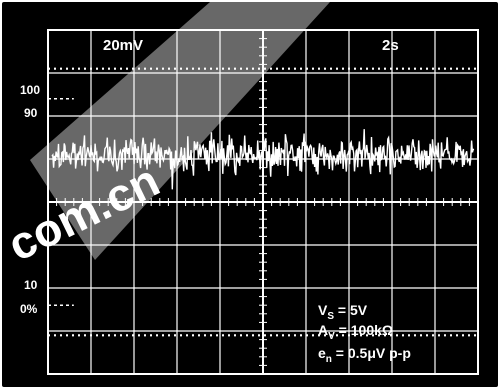  I want to click on marker-100: 100, so click(30, 90).